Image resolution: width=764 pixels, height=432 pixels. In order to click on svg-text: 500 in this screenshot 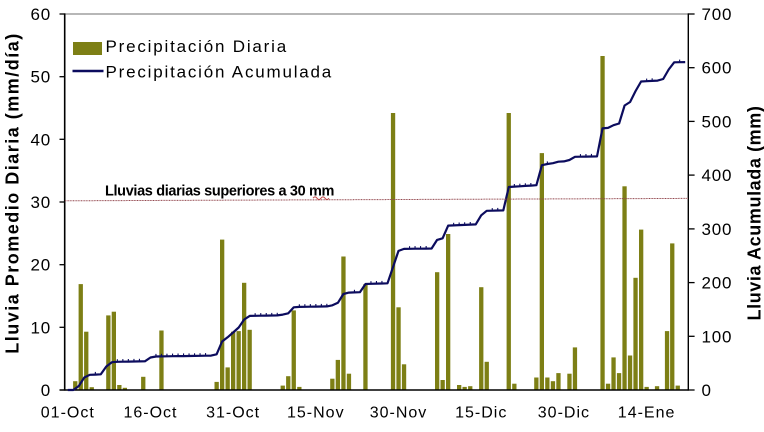, I will do `click(717, 121)`.